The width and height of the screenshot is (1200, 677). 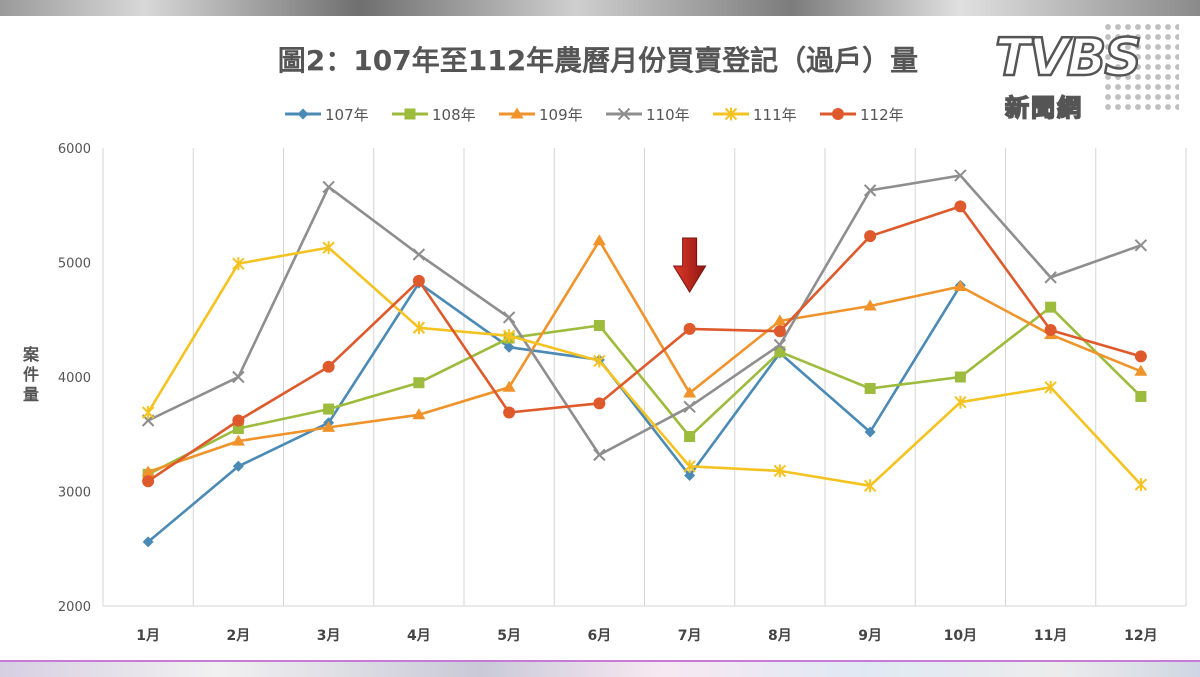 What do you see at coordinates (1140, 636) in the screenshot?
I see `x-tick-label: 12月` at bounding box center [1140, 636].